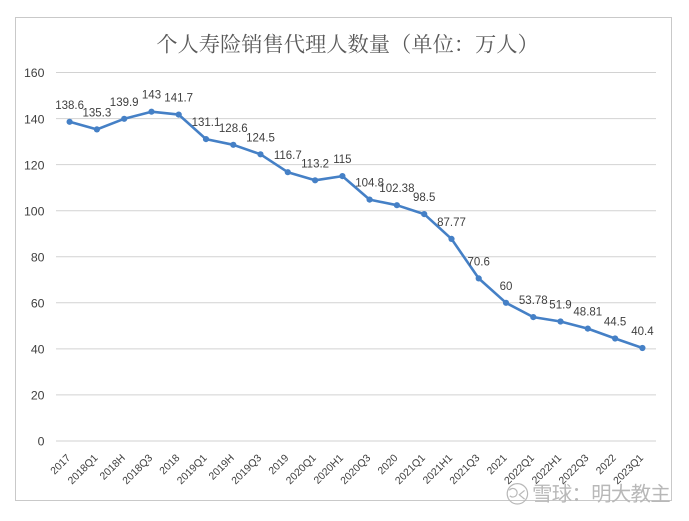 This screenshot has height=521, width=689. Describe the element at coordinates (34, 165) in the screenshot. I see `svg-text: 120` at that location.